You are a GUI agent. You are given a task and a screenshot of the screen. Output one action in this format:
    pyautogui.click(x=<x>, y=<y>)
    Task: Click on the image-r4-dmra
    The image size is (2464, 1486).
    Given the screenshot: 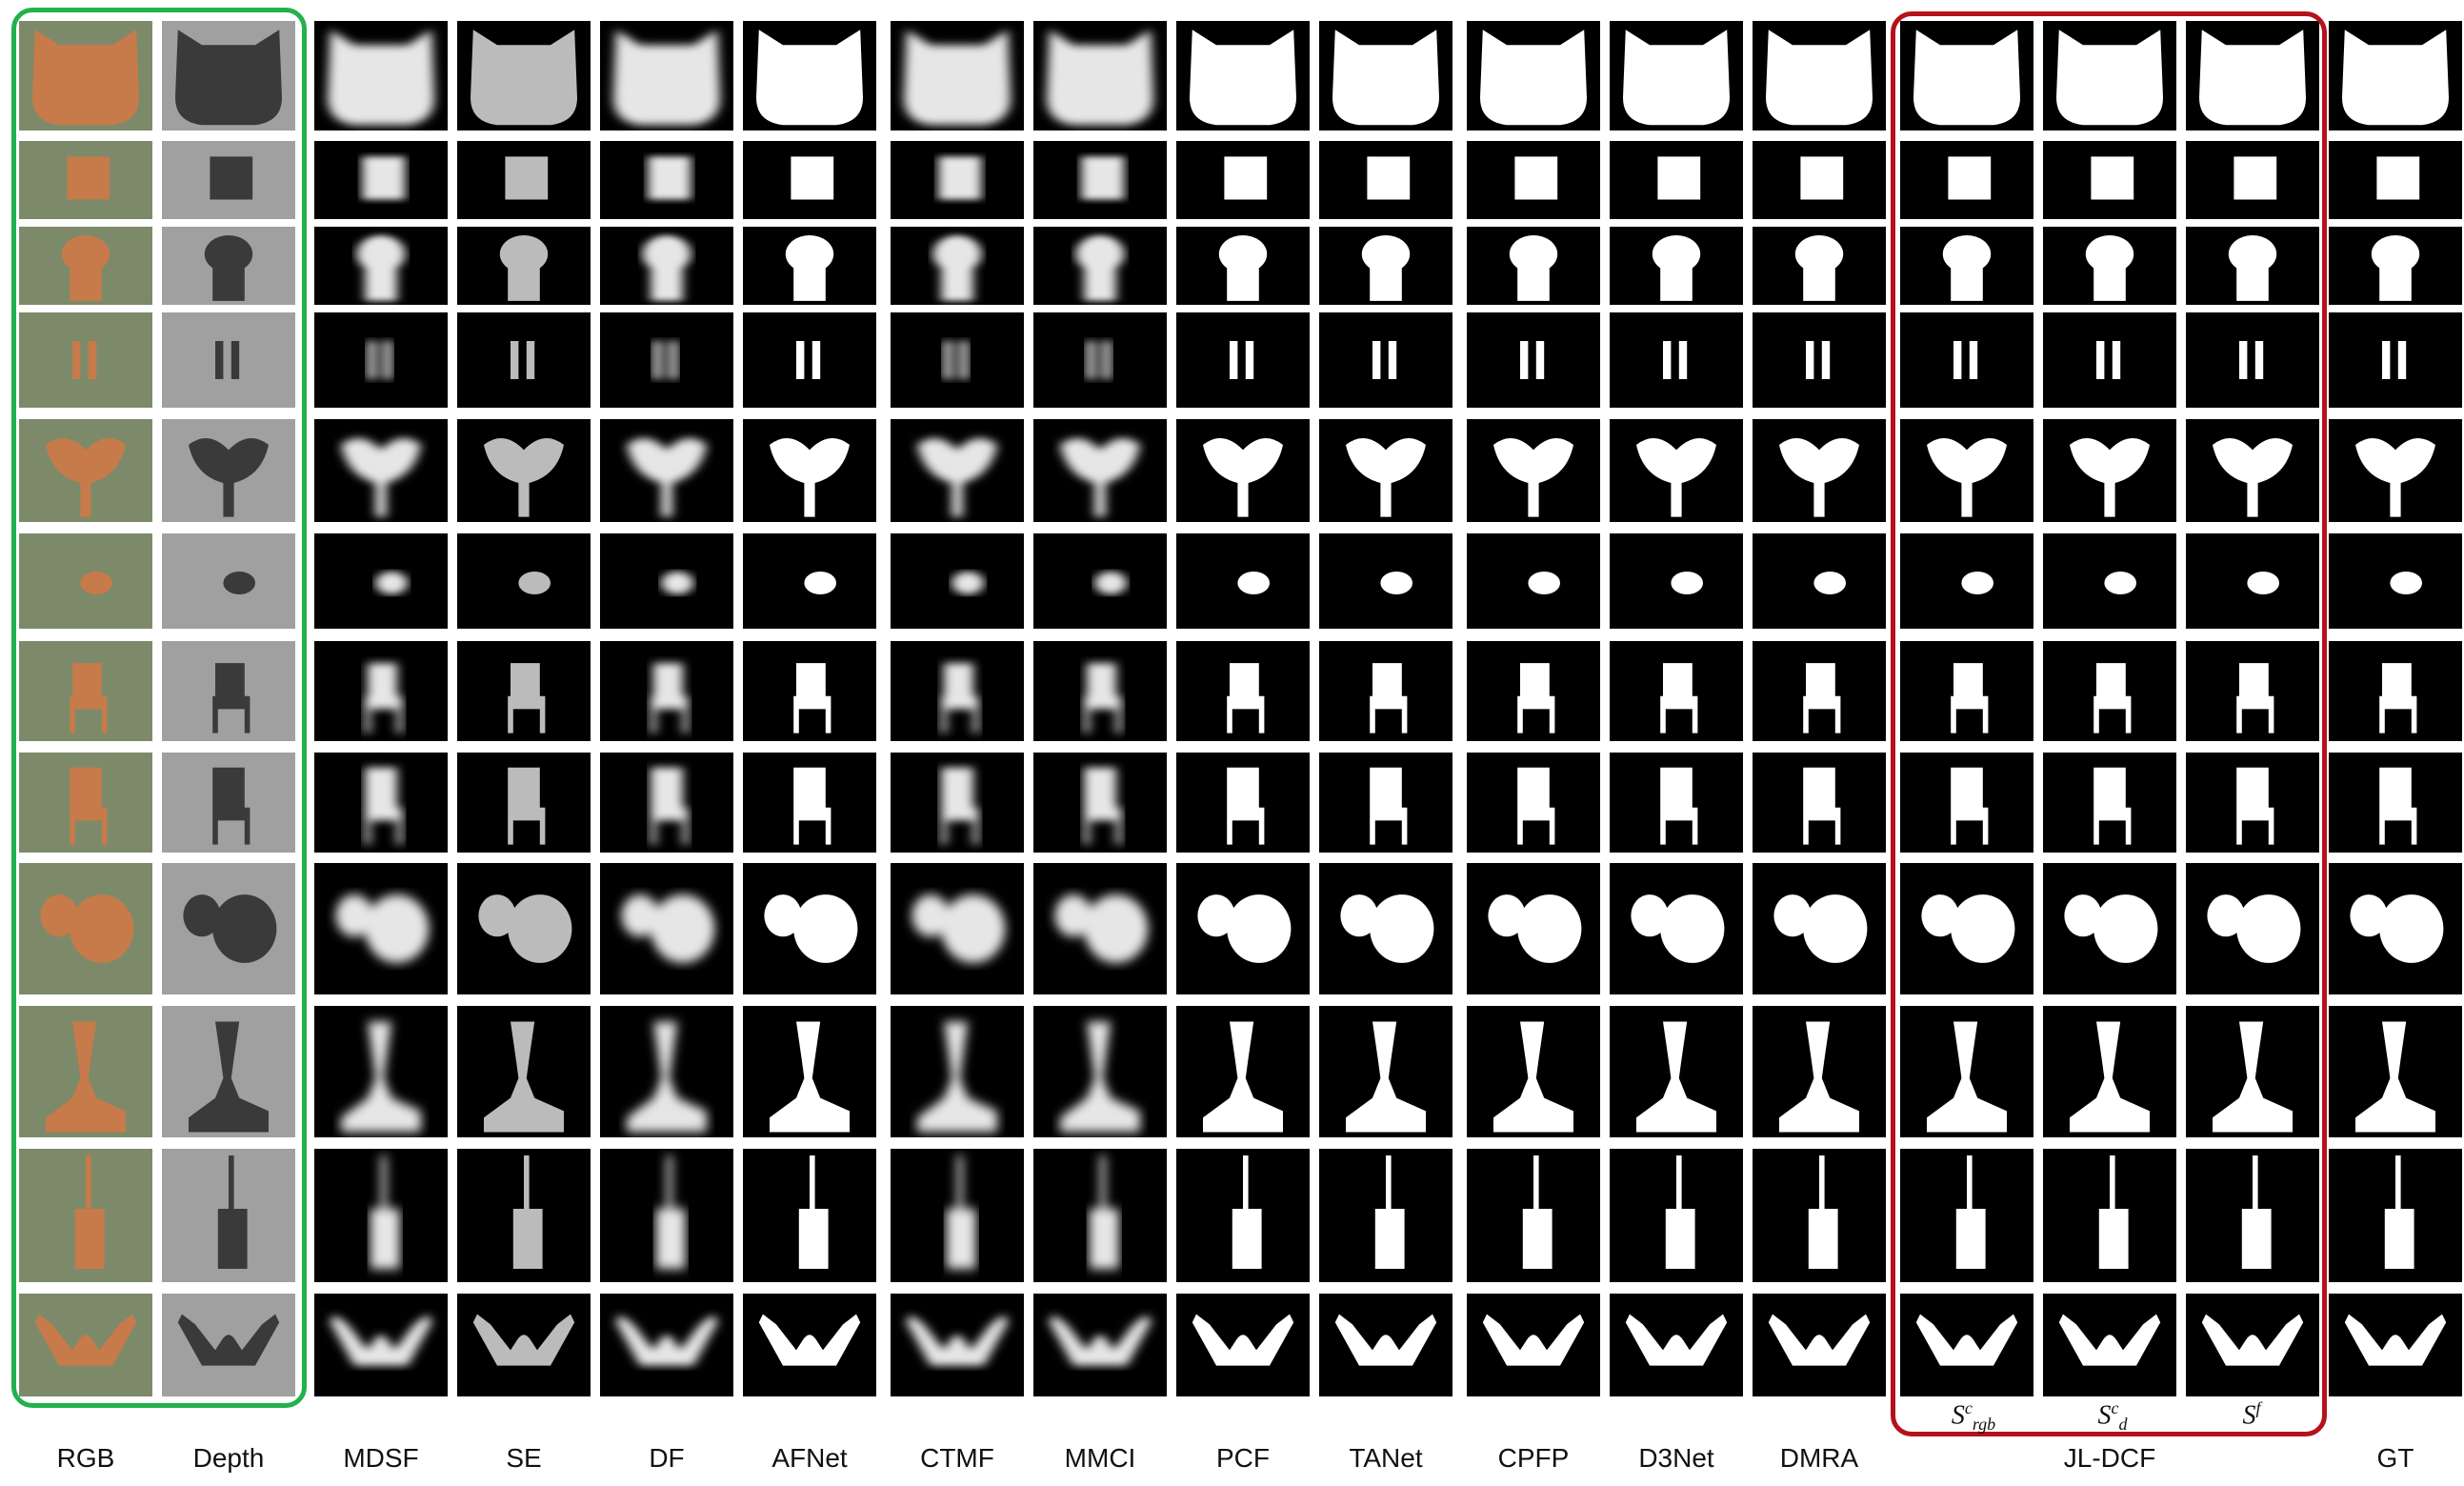 What is the action you would take?
    pyautogui.click(x=1819, y=360)
    